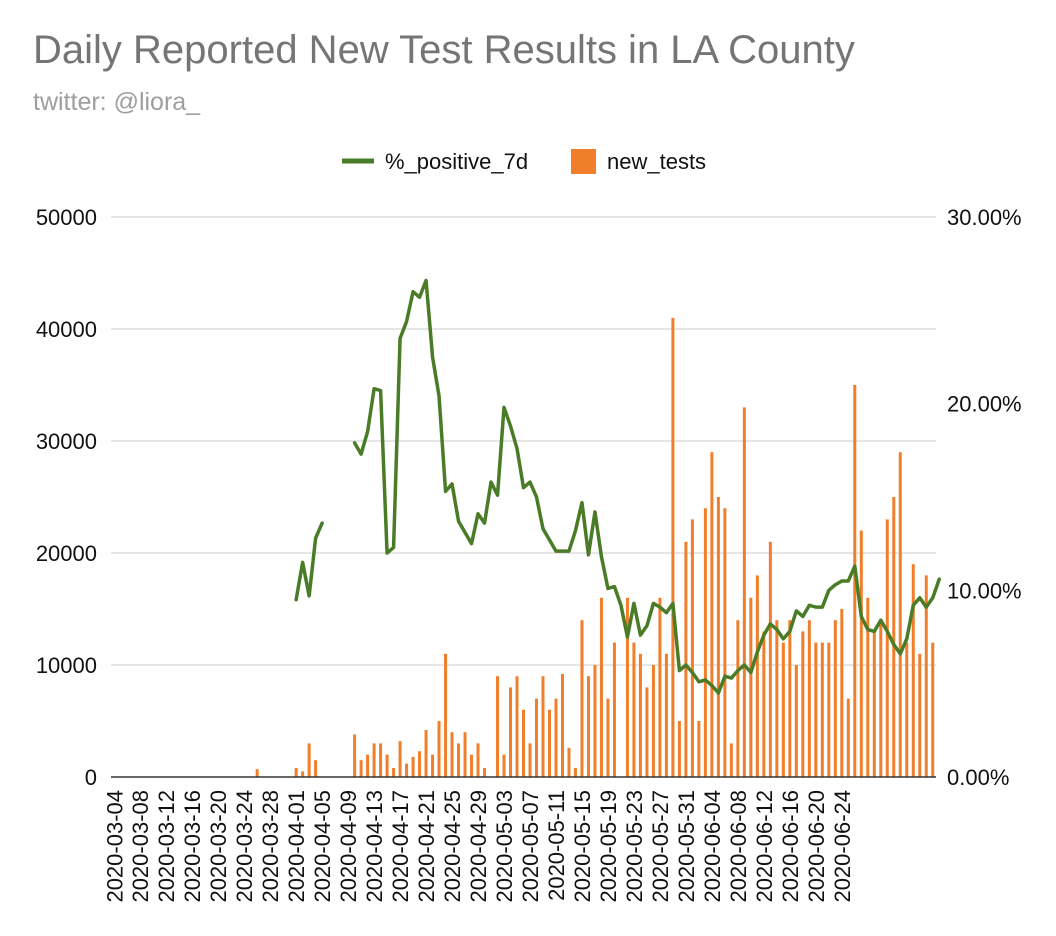 This screenshot has height=936, width=1056. What do you see at coordinates (738, 846) in the screenshot?
I see `x-tick-label: 2020-06-08` at bounding box center [738, 846].